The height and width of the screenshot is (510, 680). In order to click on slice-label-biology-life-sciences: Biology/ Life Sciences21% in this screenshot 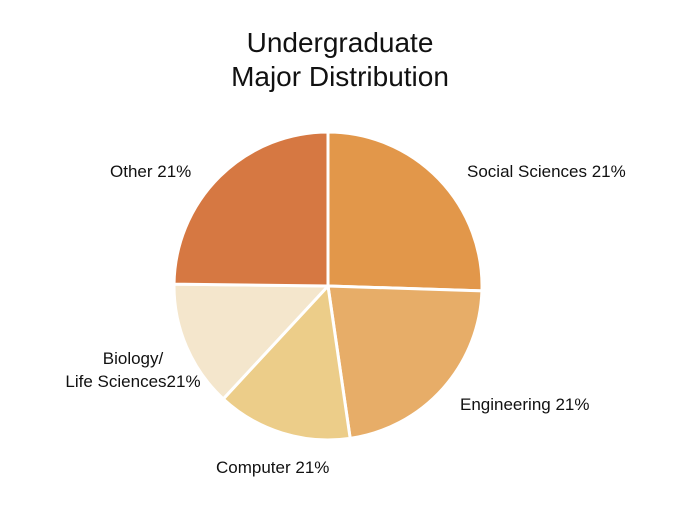, I will do `click(133, 370)`.